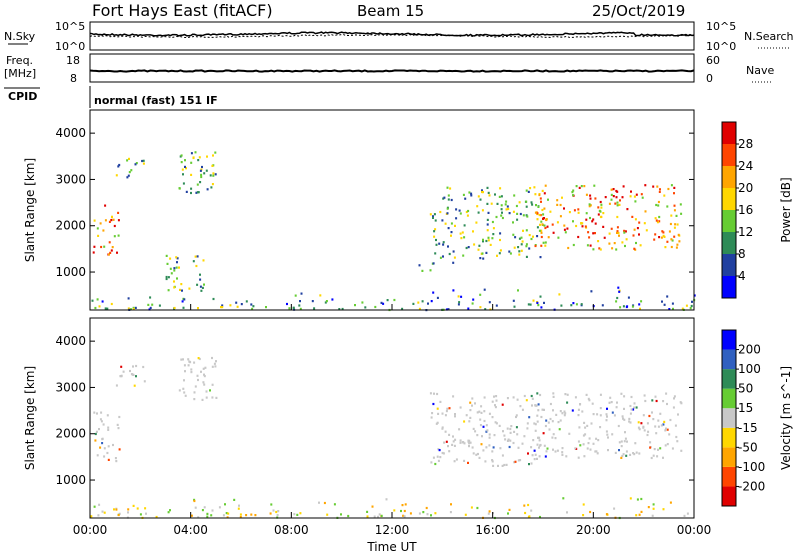 The width and height of the screenshot is (800, 554). What do you see at coordinates (745, 389) in the screenshot?
I see `colorbar-tick-label: 50` at bounding box center [745, 389].